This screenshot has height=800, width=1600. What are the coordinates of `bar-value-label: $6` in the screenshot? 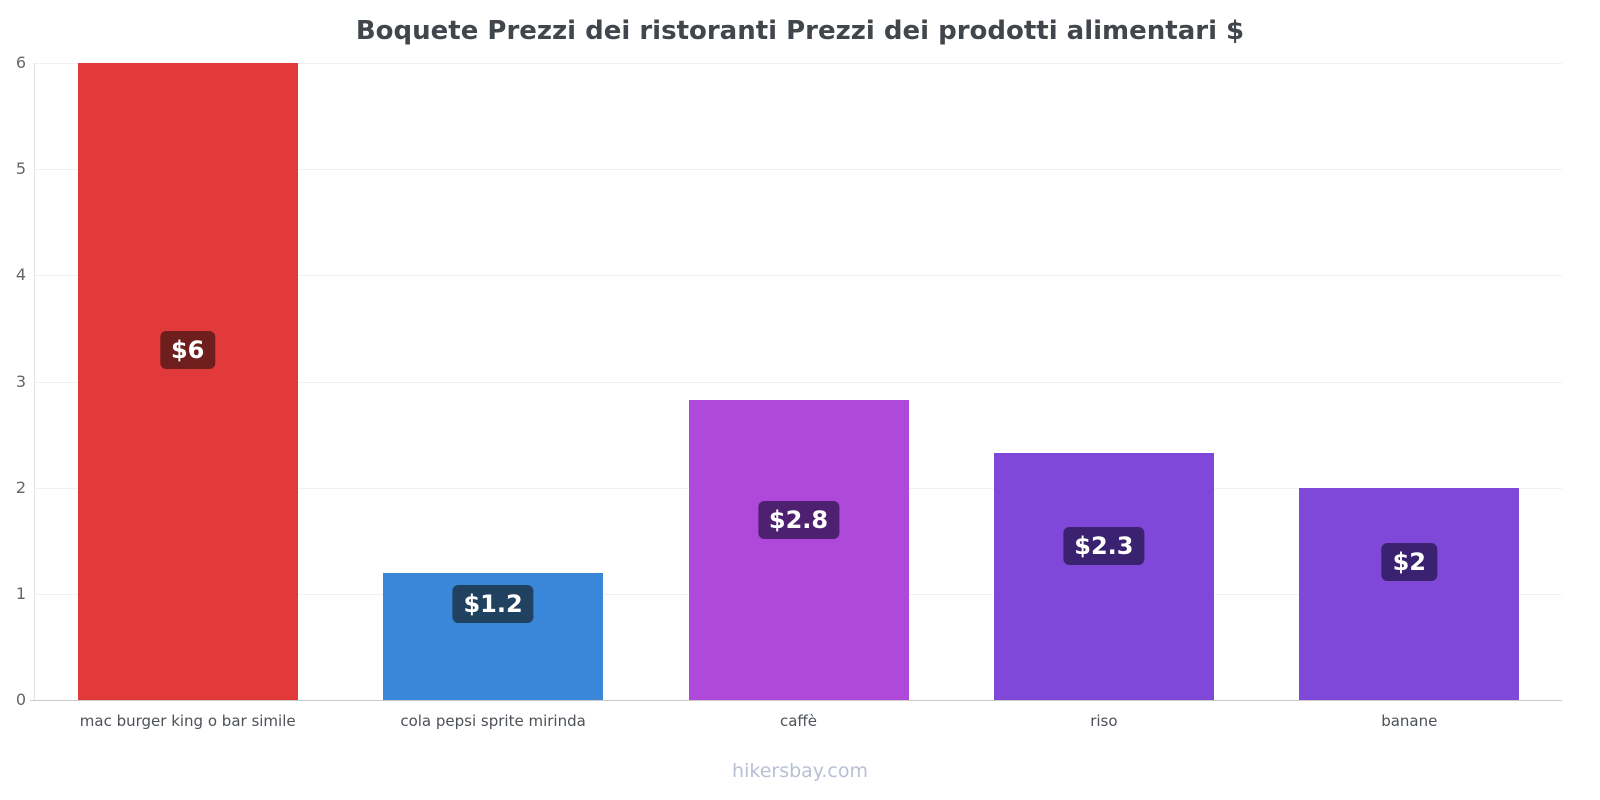 It's located at (187, 349).